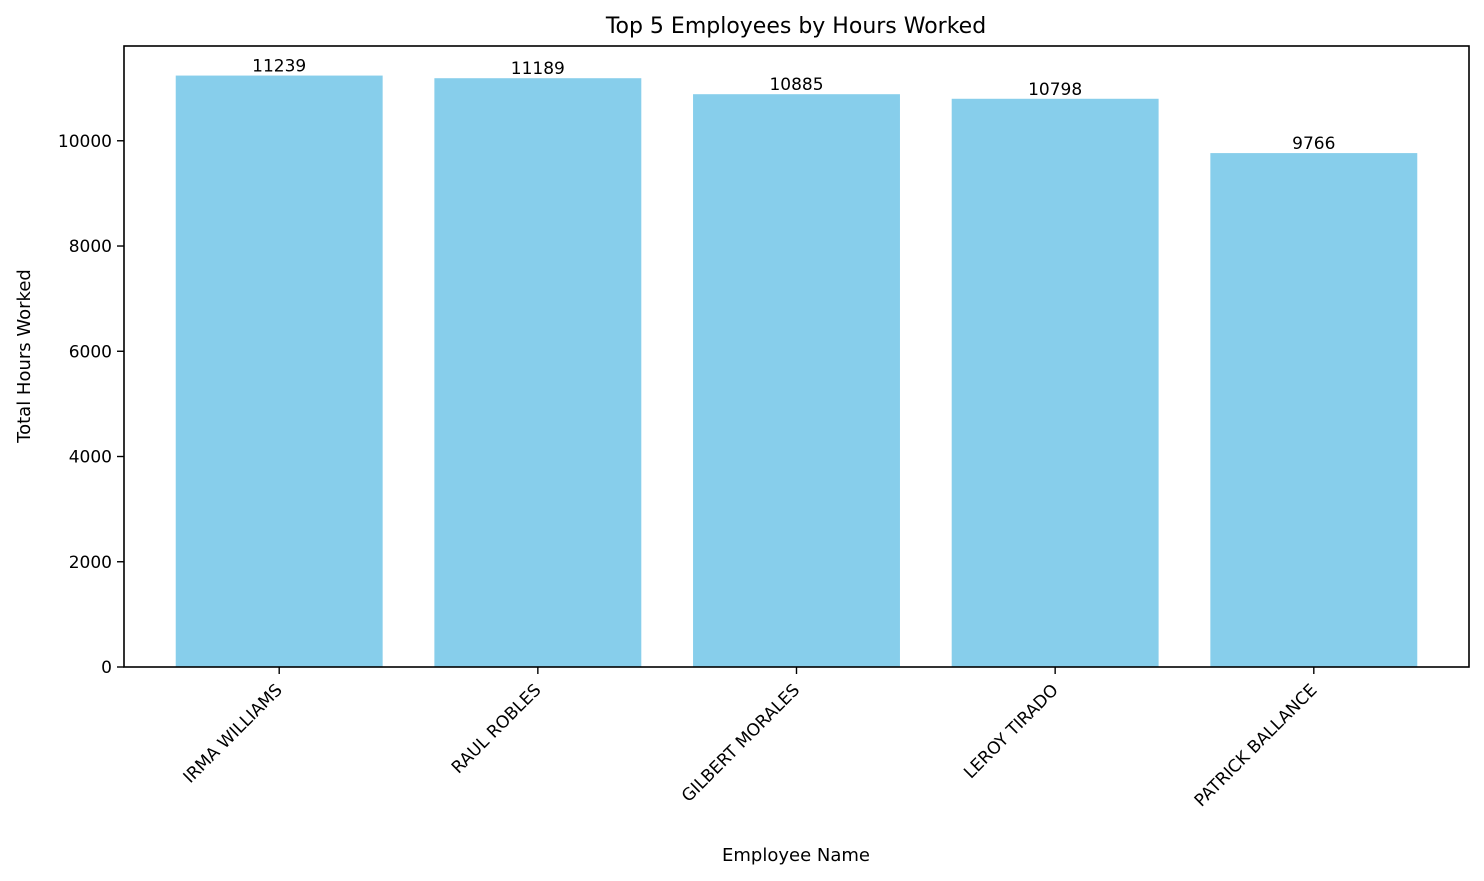 Image resolution: width=1484 pixels, height=881 pixels. Describe the element at coordinates (497, 729) in the screenshot. I see `x-tick-label-1: RAUL ROBLES` at that location.